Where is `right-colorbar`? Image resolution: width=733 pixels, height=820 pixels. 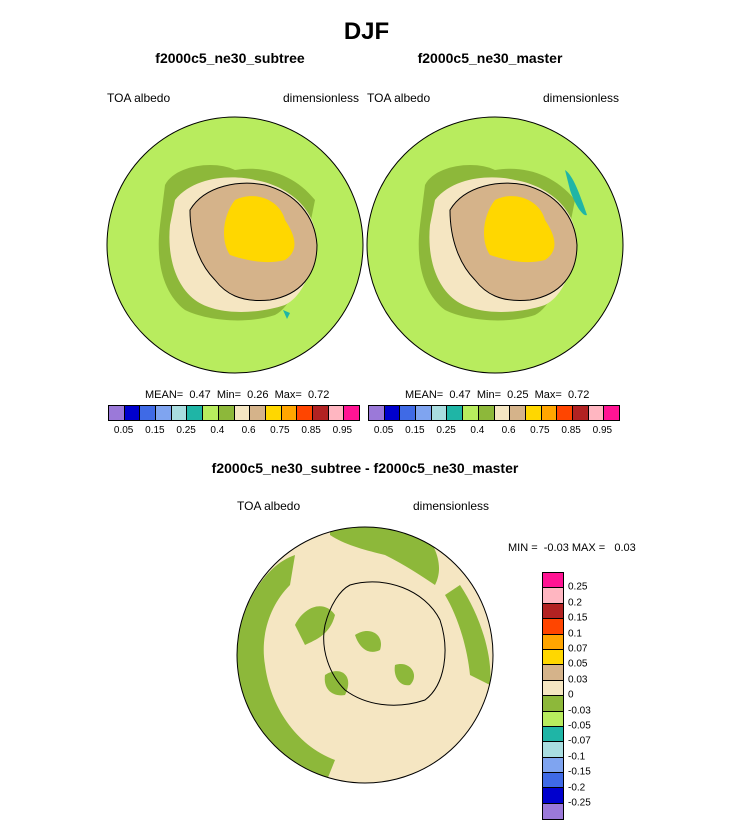
right-colorbar is located at coordinates (494, 413).